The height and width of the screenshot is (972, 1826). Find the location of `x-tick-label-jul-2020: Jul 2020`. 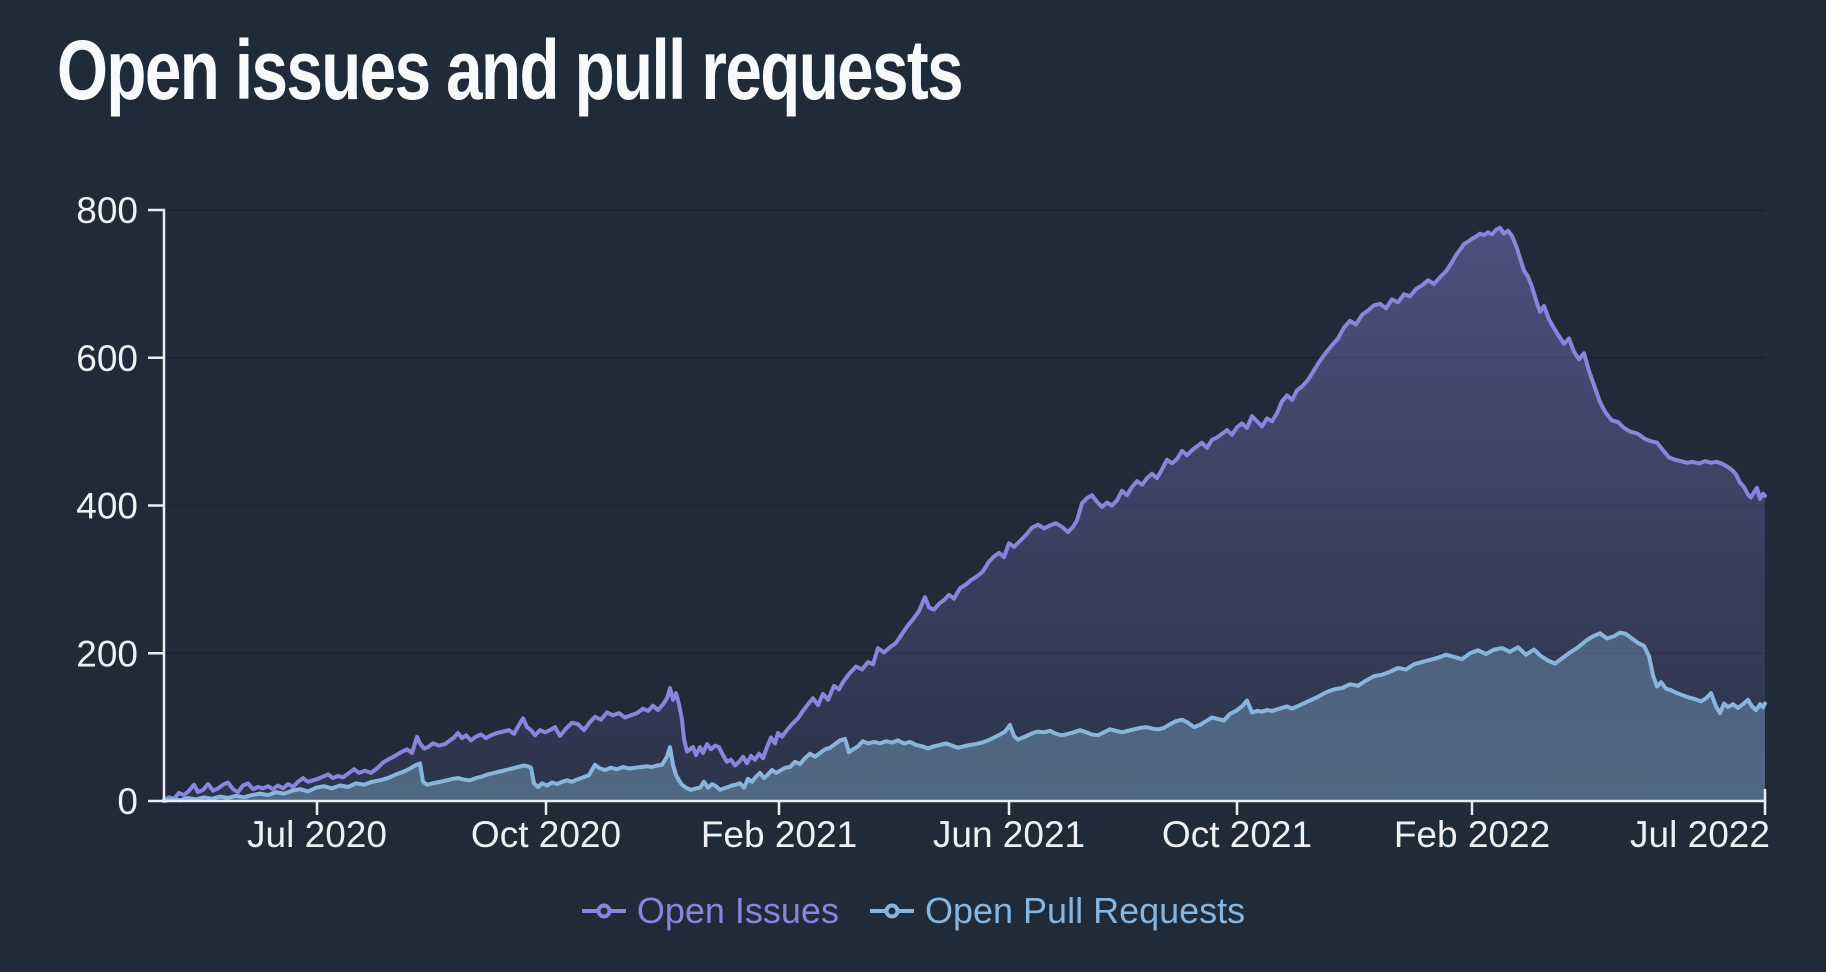

x-tick-label-jul-2020: Jul 2020 is located at coordinates (317, 834).